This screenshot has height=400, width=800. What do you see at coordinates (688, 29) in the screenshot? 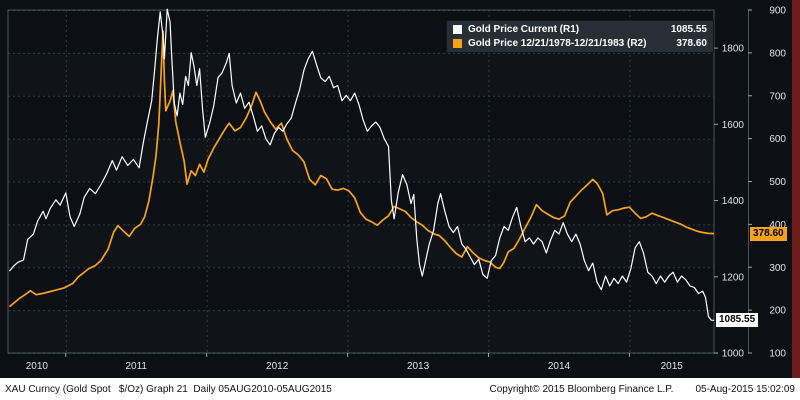
I see `legend-value: 1085.55` at bounding box center [688, 29].